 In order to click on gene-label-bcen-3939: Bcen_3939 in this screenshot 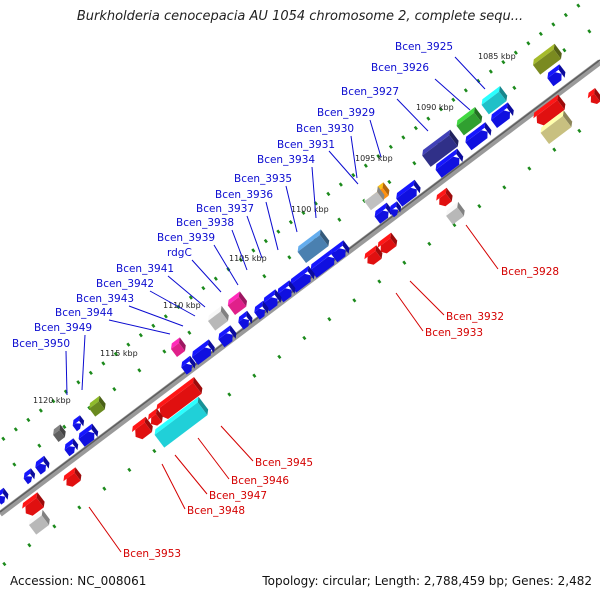, I will do `click(186, 238)`.